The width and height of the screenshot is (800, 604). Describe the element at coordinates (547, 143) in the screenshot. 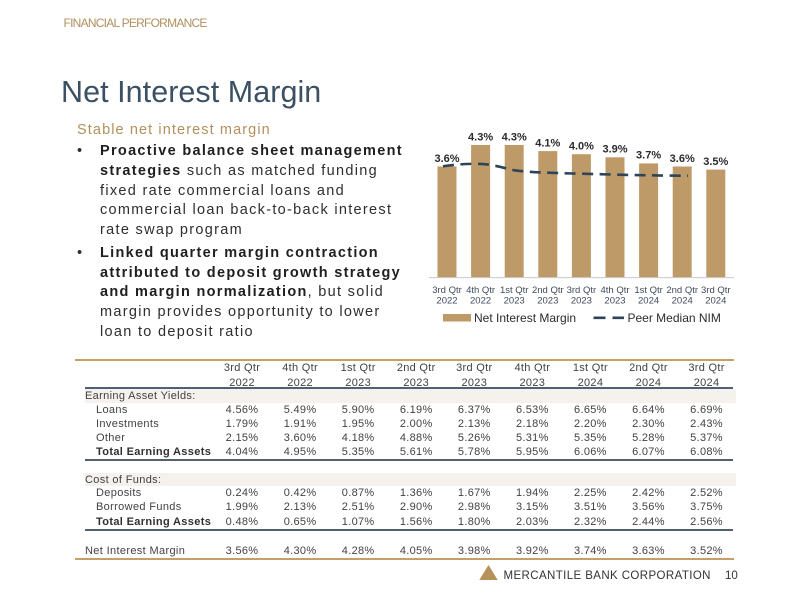

I see `svg-text: 4.1%` at that location.